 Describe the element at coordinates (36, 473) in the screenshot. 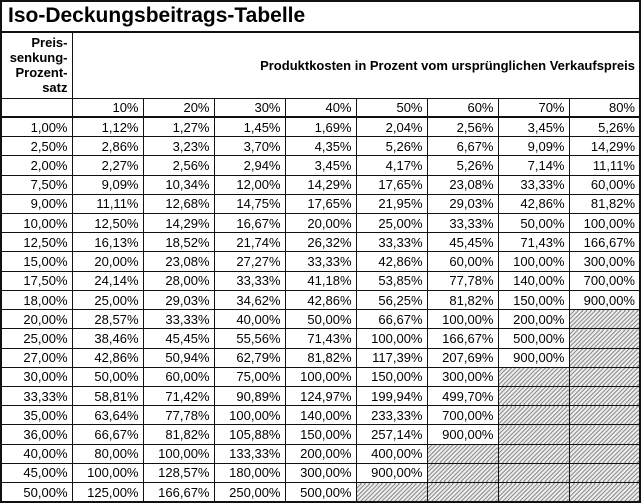

I see `row-label: 45,00%` at that location.